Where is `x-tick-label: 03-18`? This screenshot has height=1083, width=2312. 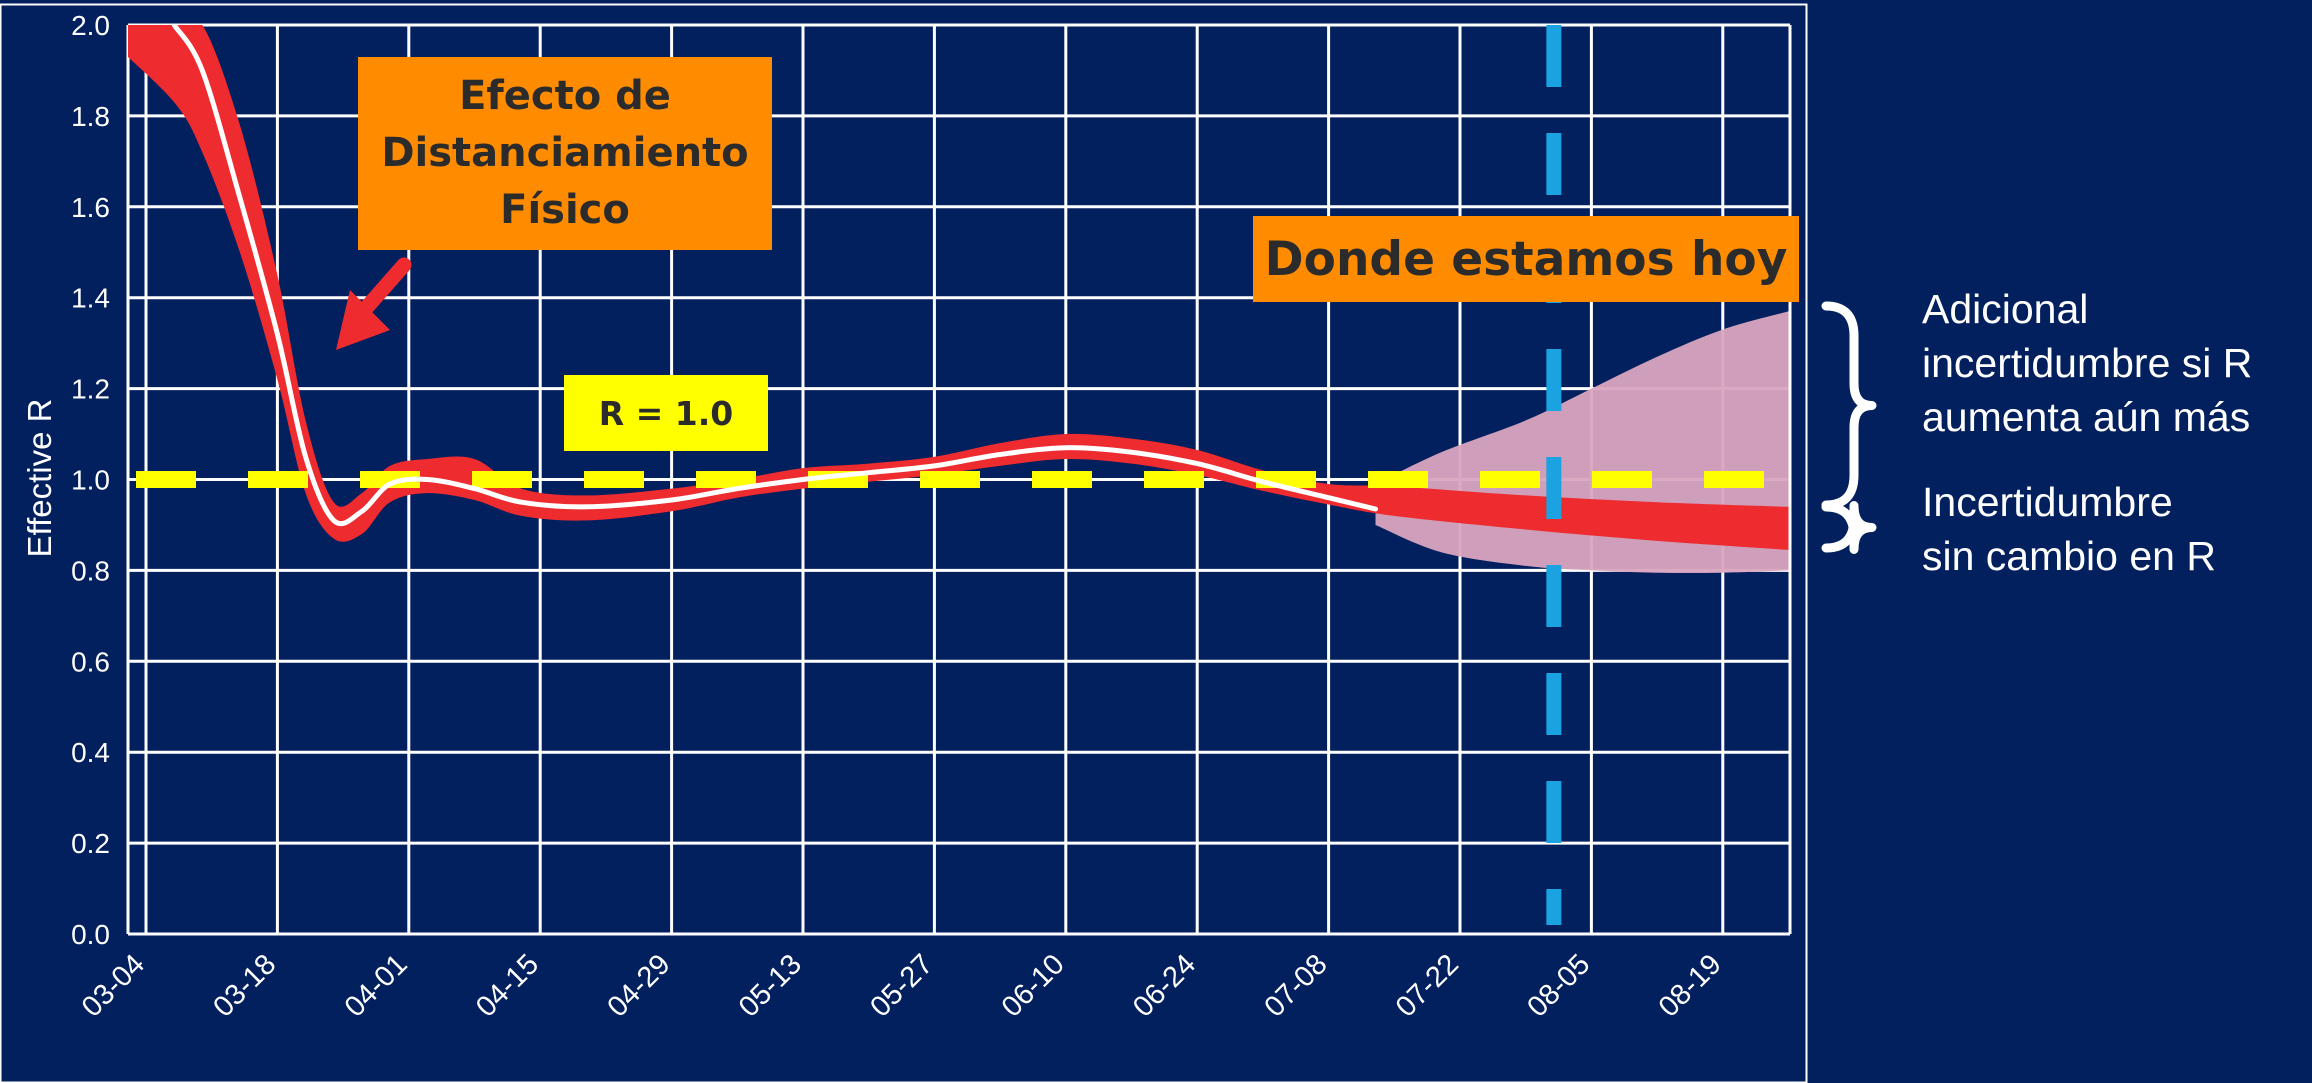 x-tick-label: 03-18 is located at coordinates (244, 985).